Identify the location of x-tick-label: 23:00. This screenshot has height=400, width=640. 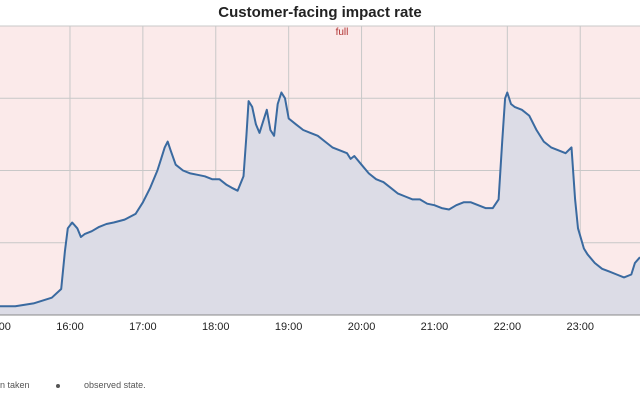
(580, 327).